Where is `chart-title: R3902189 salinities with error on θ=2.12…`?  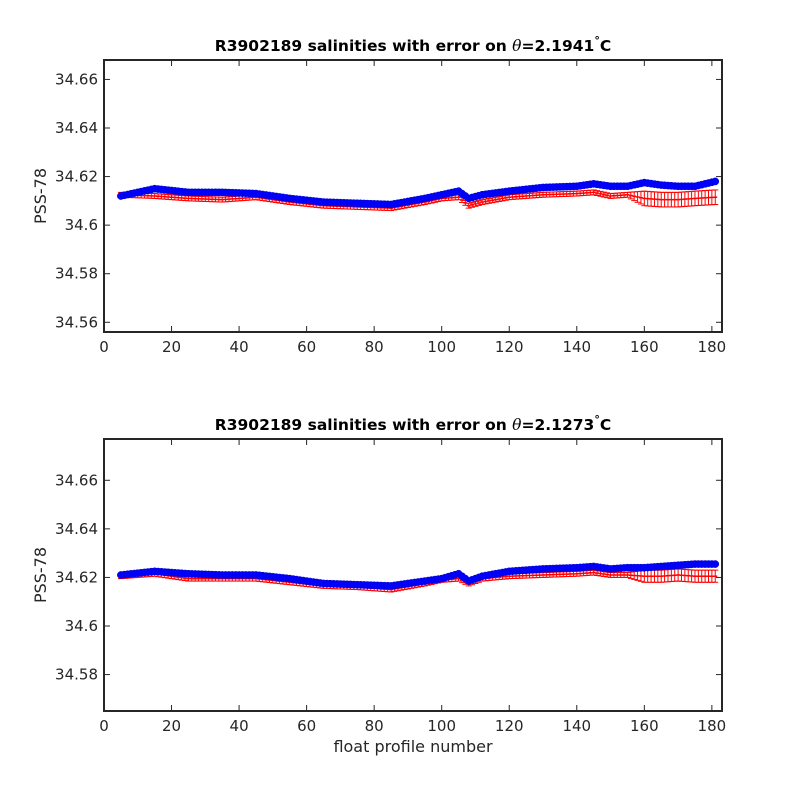
chart-title: R3902189 salinities with error on θ=2.12… is located at coordinates (413, 423).